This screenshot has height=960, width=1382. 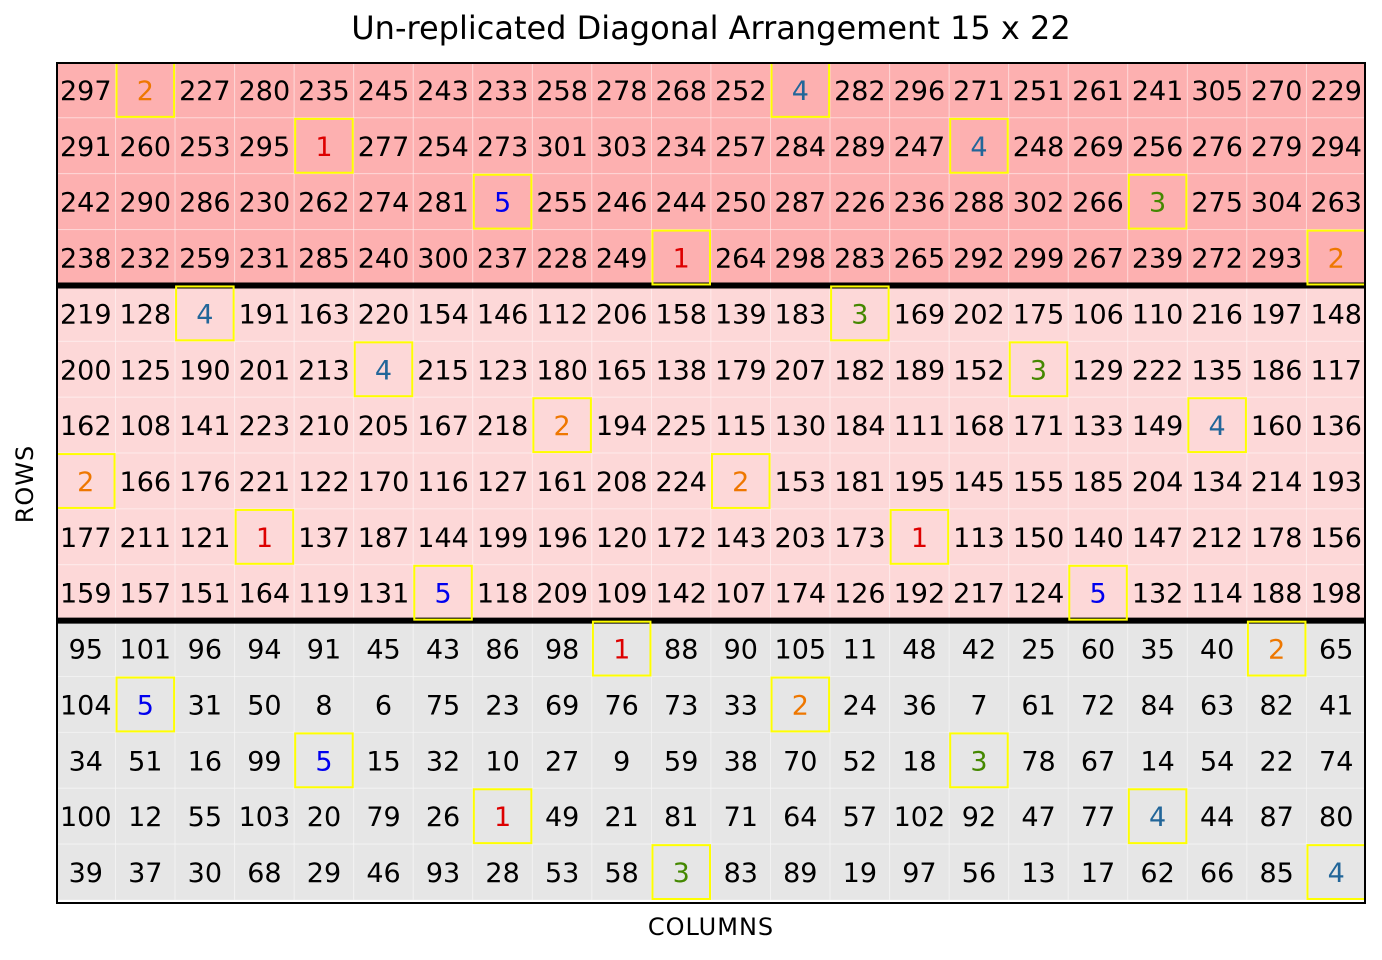 What do you see at coordinates (562, 482) in the screenshot?
I see `plot-number: 161` at bounding box center [562, 482].